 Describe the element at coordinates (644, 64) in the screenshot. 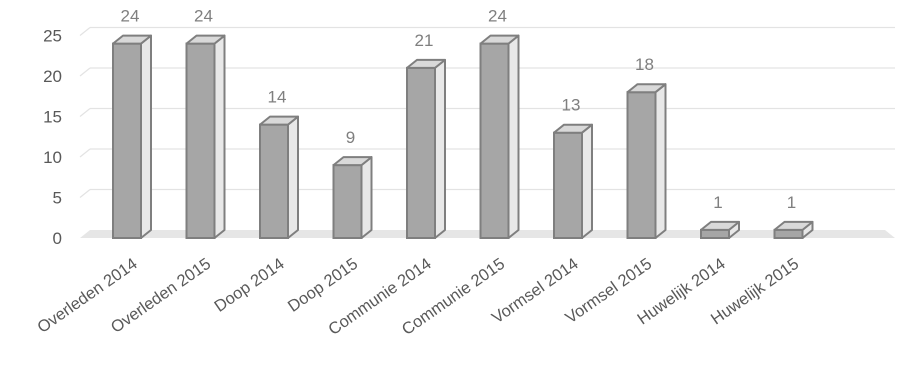

I see `data-label: 18` at that location.